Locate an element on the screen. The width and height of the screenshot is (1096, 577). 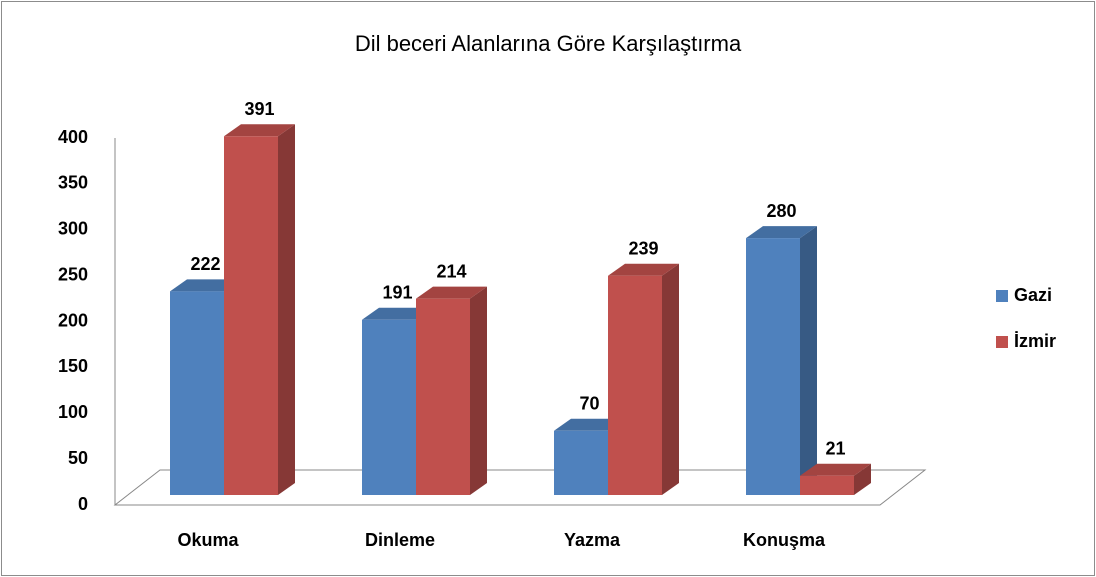
y-tick-label: 250 is located at coordinates (73, 274).